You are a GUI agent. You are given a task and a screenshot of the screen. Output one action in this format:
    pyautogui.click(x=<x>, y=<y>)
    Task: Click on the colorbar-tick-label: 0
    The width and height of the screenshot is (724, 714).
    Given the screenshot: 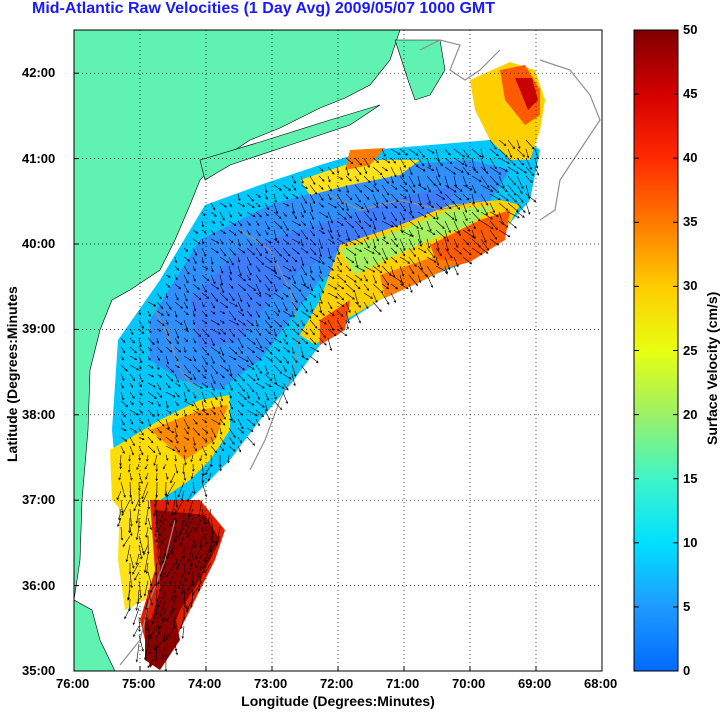 What is the action you would take?
    pyautogui.click(x=687, y=670)
    